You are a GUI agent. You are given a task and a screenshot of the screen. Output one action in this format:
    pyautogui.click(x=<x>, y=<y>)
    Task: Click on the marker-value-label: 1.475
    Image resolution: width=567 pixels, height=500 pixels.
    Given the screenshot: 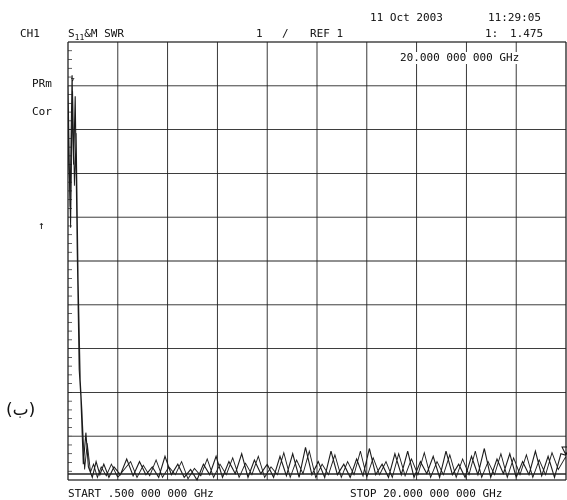 What is the action you would take?
    pyautogui.click(x=527, y=33)
    